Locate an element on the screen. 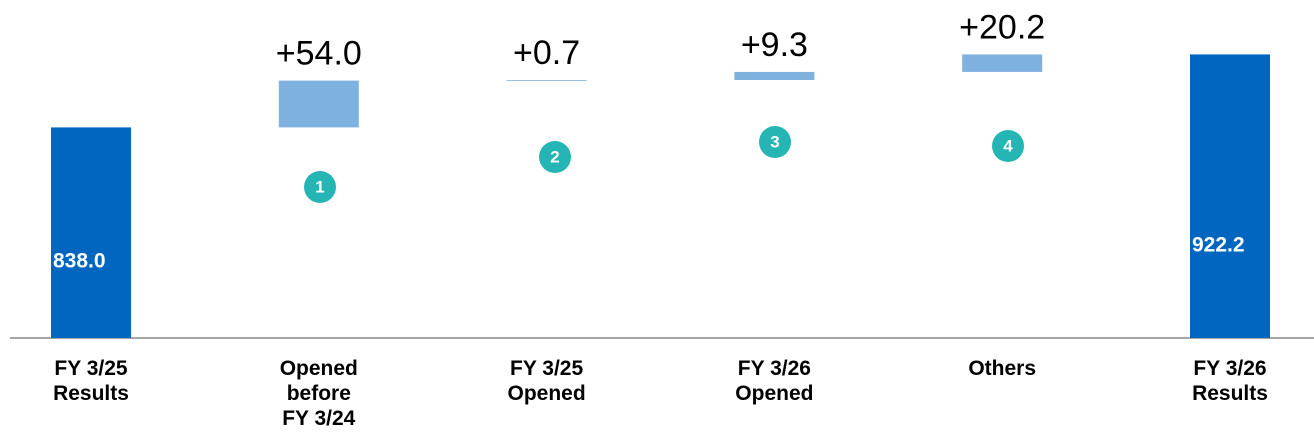 This screenshot has height=448, width=1314. step-marker-label: 3 is located at coordinates (774, 141).